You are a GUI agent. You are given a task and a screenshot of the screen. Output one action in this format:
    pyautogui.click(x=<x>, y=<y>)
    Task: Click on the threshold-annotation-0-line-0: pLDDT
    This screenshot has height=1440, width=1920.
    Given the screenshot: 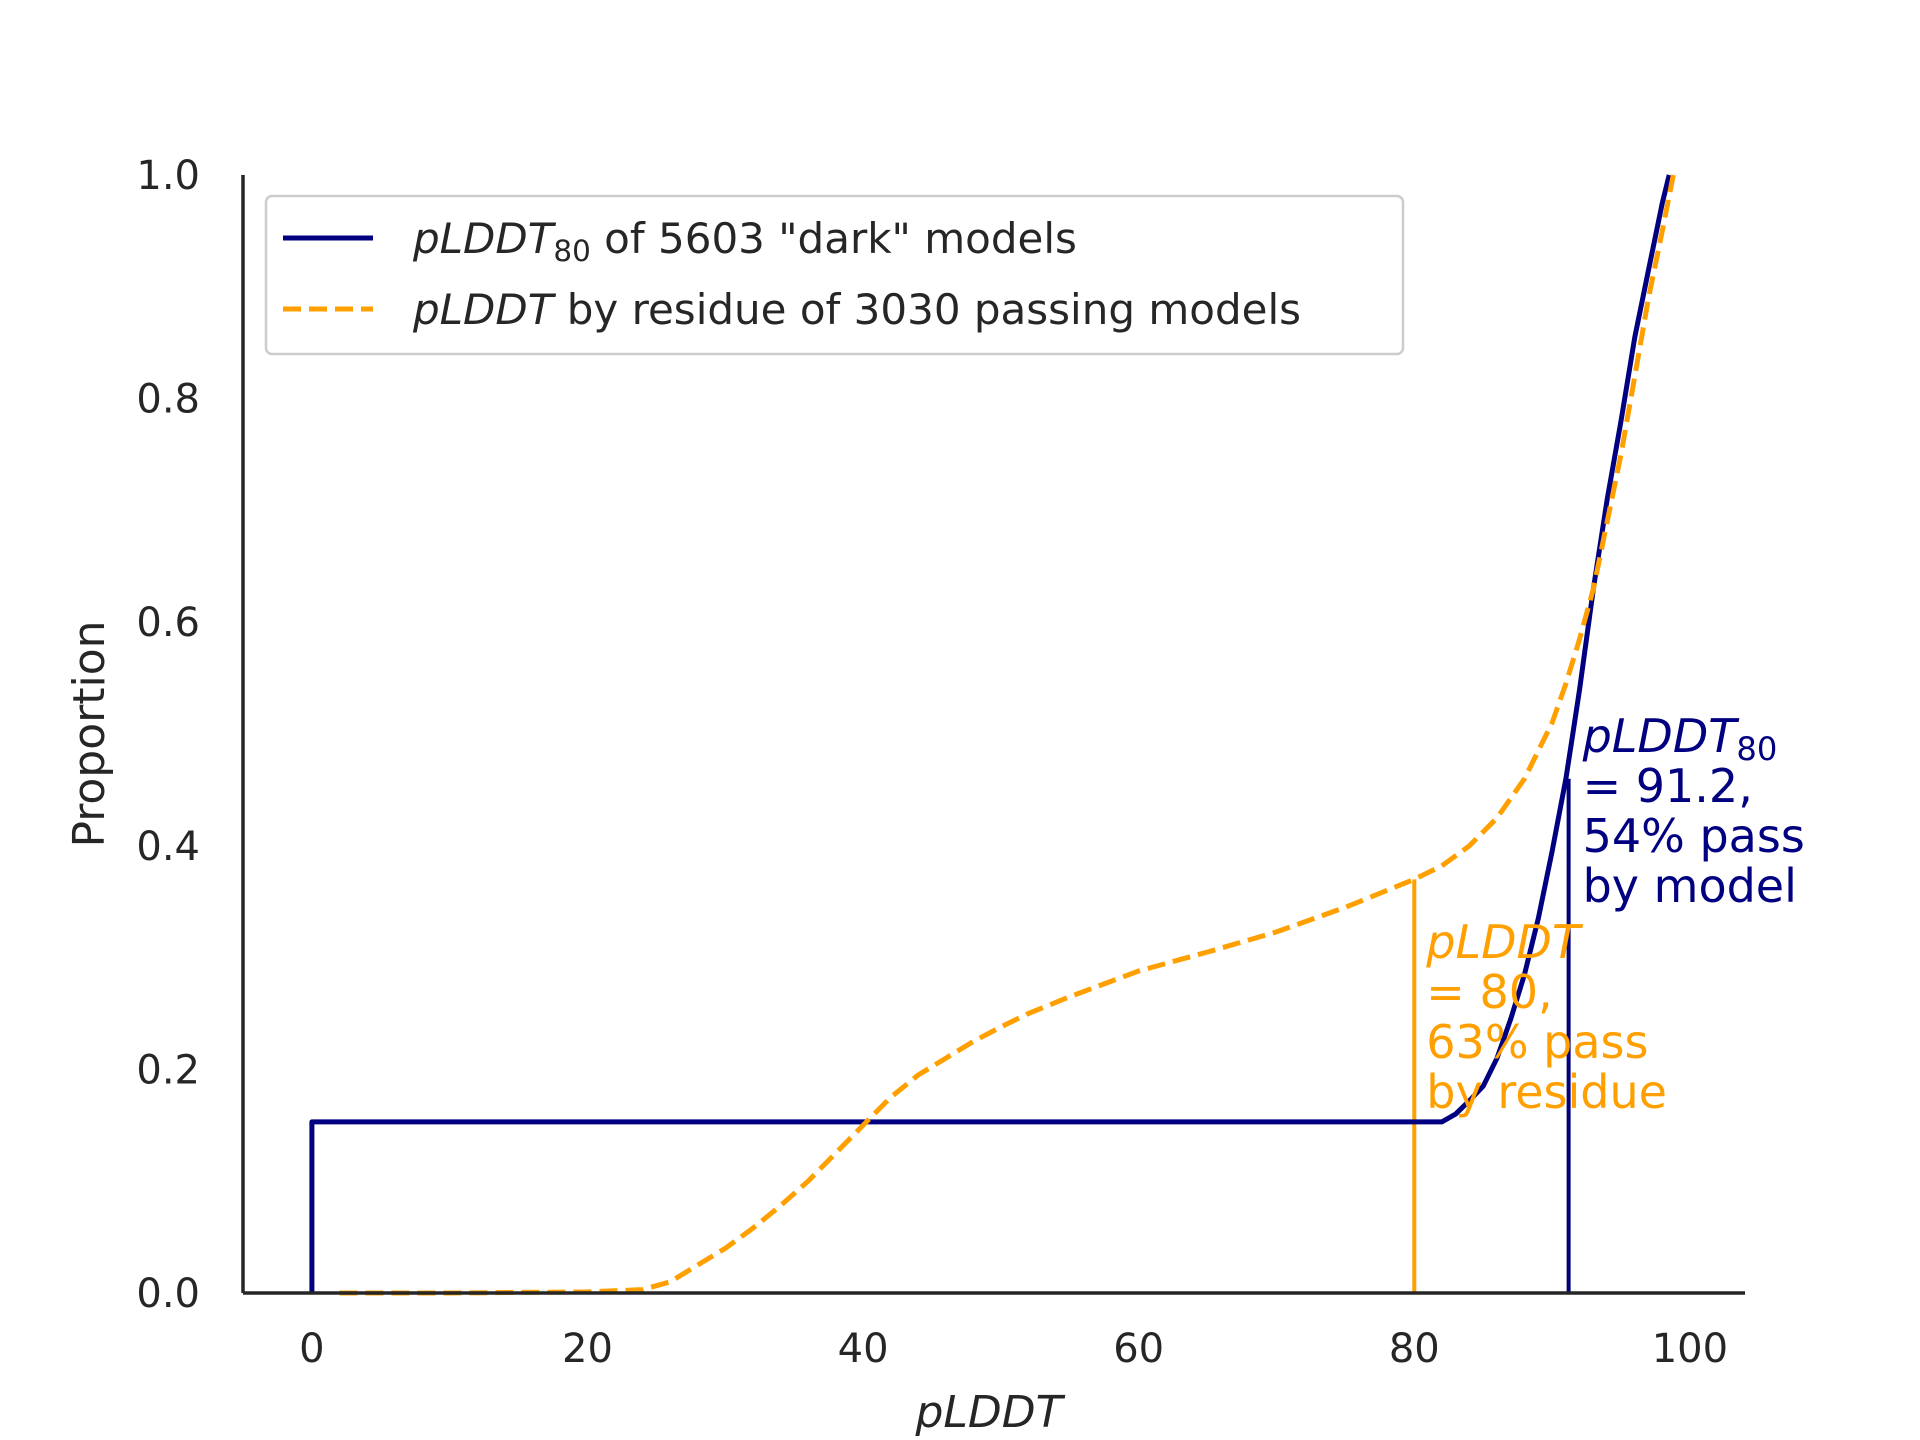 What is the action you would take?
    pyautogui.click(x=1504, y=942)
    